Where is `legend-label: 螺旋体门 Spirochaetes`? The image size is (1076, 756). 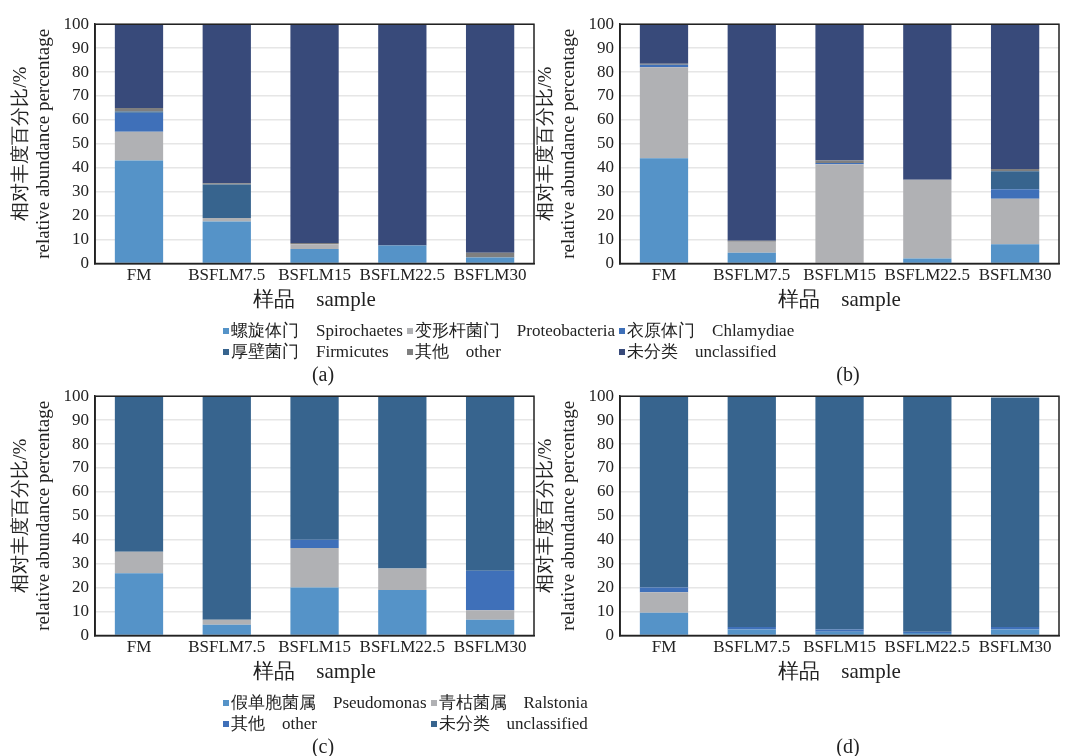
legend-label: 螺旋体门 Spirochaetes is located at coordinates (317, 330).